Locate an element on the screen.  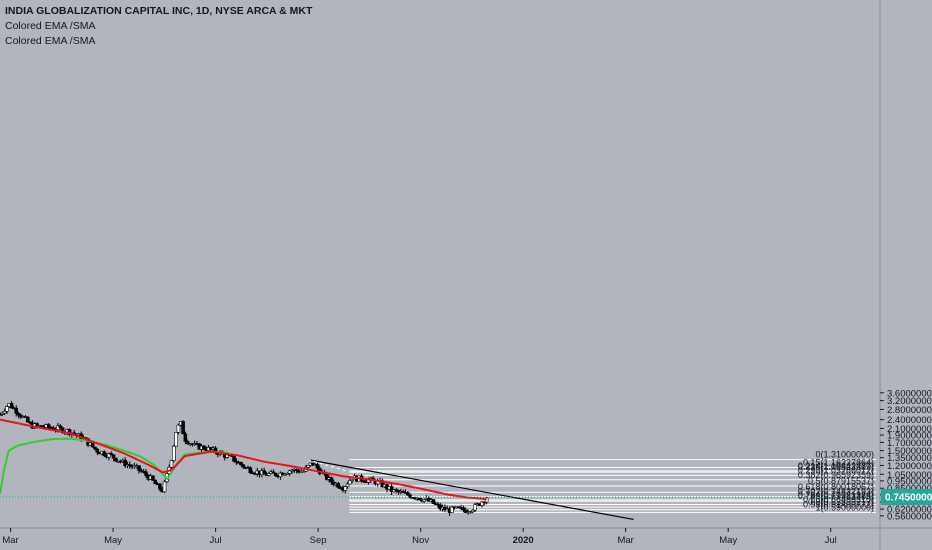
fib-level-label: 0.298(1.03286012) is located at coordinates (836, 470).